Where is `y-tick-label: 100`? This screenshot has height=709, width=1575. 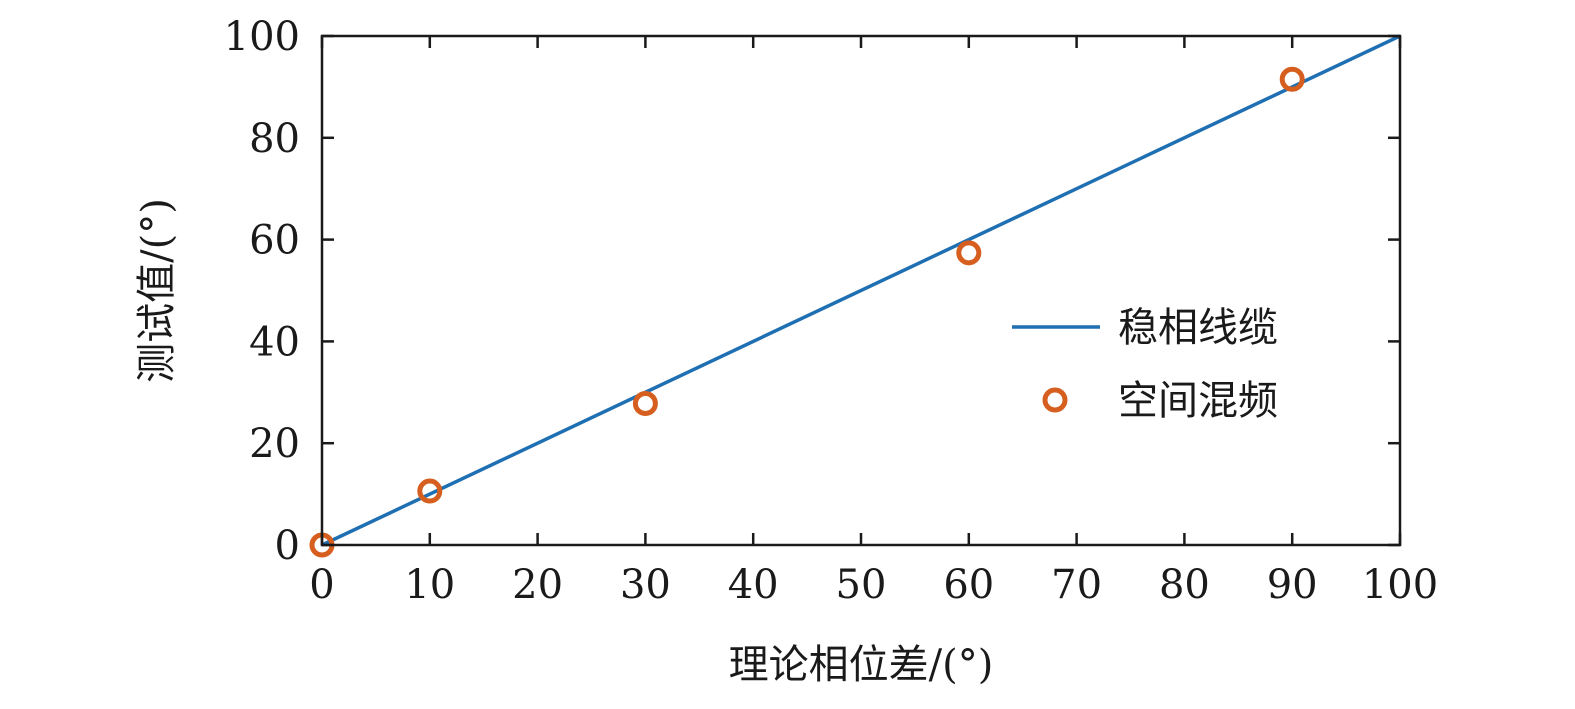
y-tick-label: 100 is located at coordinates (262, 37).